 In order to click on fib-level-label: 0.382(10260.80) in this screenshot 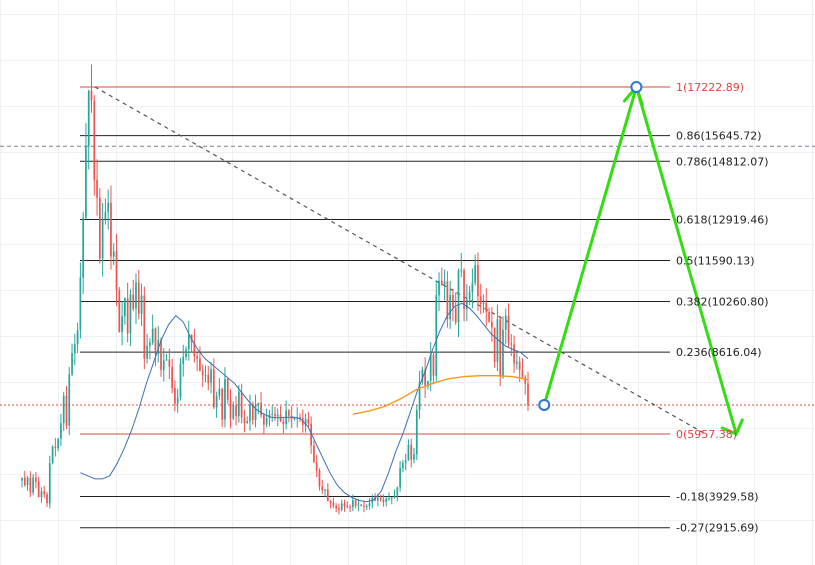, I will do `click(722, 301)`.